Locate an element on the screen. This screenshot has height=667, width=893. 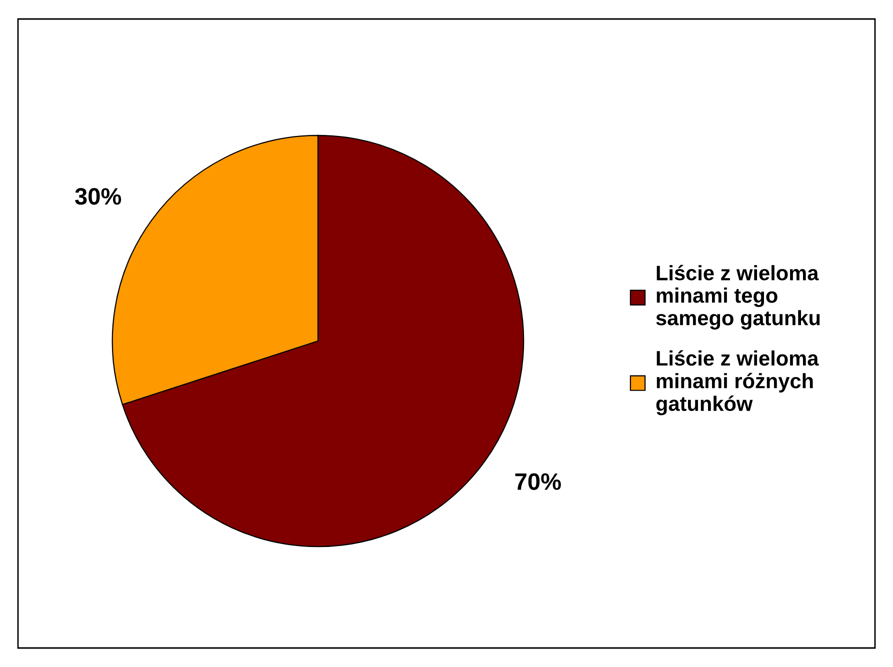
legend-label: Liście z wieloma minami tego samego gatunku is located at coordinates (738, 297).